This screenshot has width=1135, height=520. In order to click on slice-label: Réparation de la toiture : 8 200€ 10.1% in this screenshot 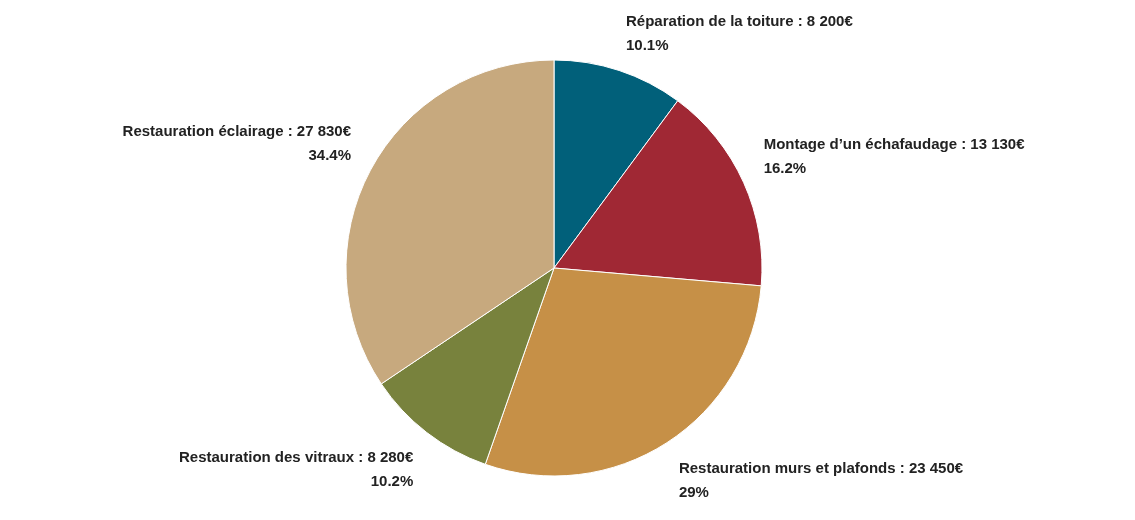, I will do `click(740, 32)`.